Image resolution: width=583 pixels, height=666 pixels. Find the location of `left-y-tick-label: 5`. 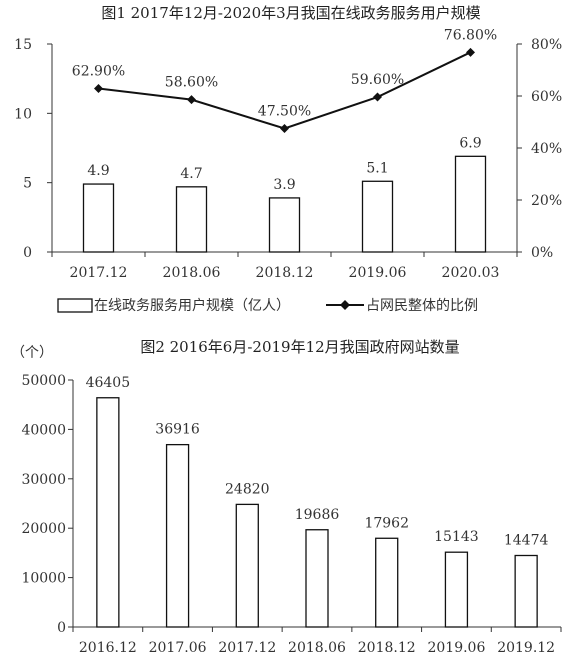

left-y-tick-label: 5 is located at coordinates (27, 184).